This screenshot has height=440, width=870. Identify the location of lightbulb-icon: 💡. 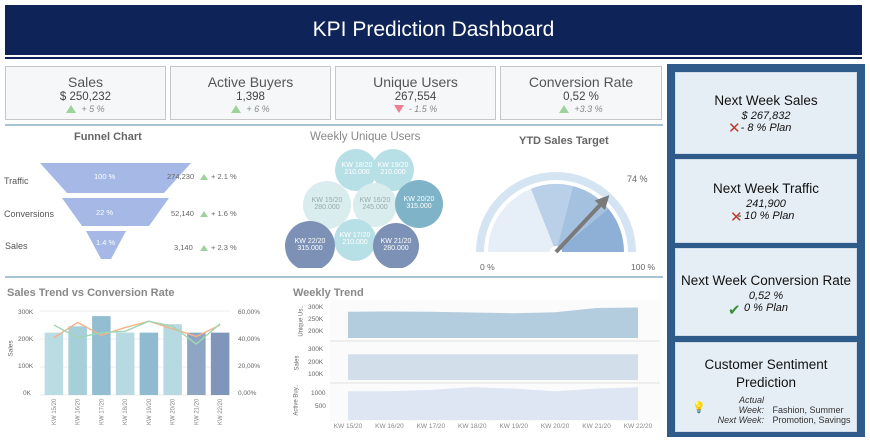
(699, 408).